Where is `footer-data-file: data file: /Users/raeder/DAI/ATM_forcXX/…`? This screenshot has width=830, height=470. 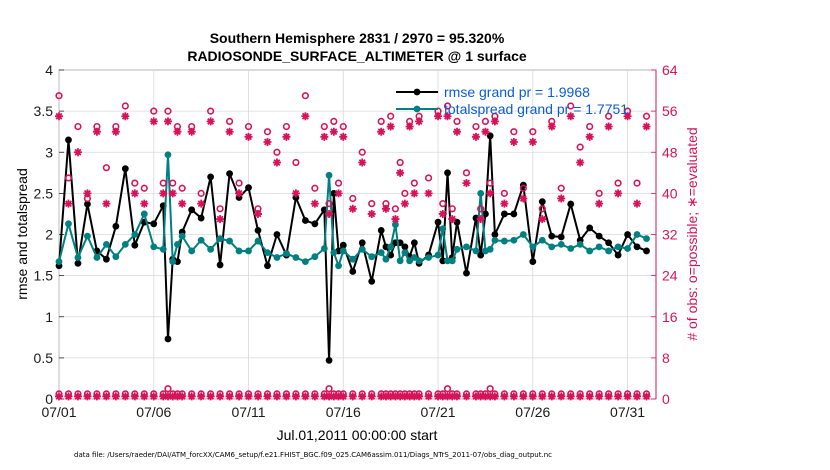
footer-data-file: data file: /Users/raeder/DAI/ATM_forcXX/… is located at coordinates (313, 455).